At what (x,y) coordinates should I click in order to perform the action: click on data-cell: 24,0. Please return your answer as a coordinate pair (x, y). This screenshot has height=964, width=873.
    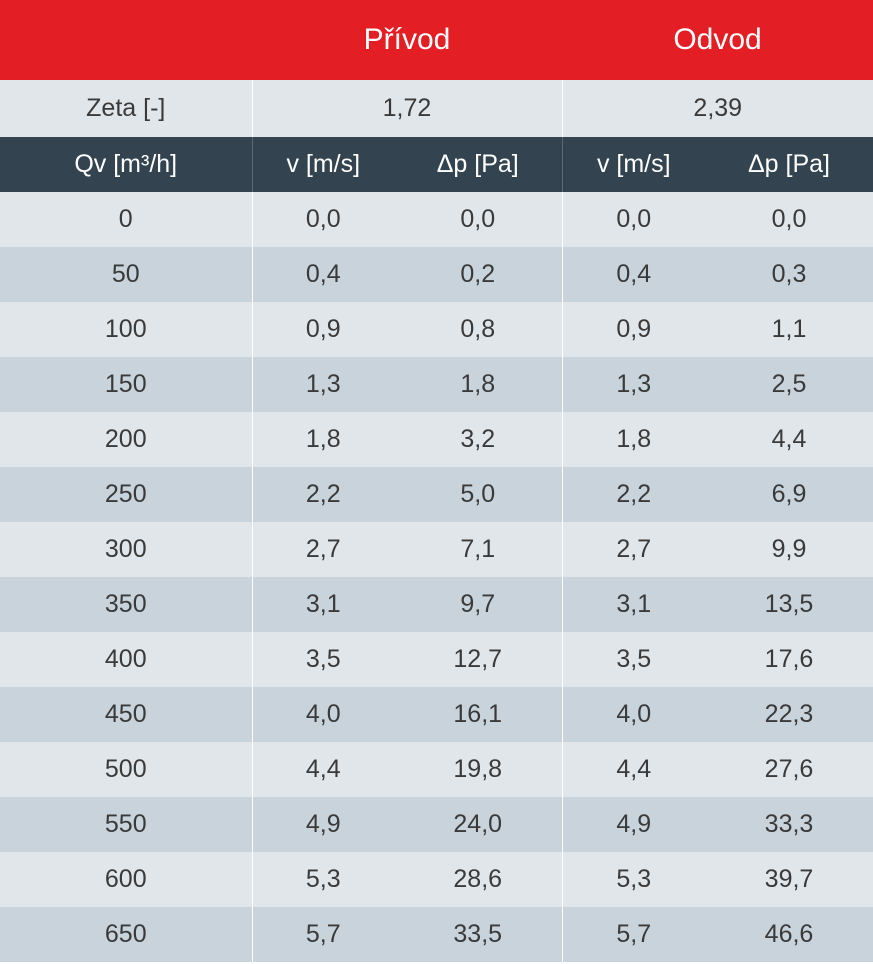
    Looking at the image, I should click on (478, 824).